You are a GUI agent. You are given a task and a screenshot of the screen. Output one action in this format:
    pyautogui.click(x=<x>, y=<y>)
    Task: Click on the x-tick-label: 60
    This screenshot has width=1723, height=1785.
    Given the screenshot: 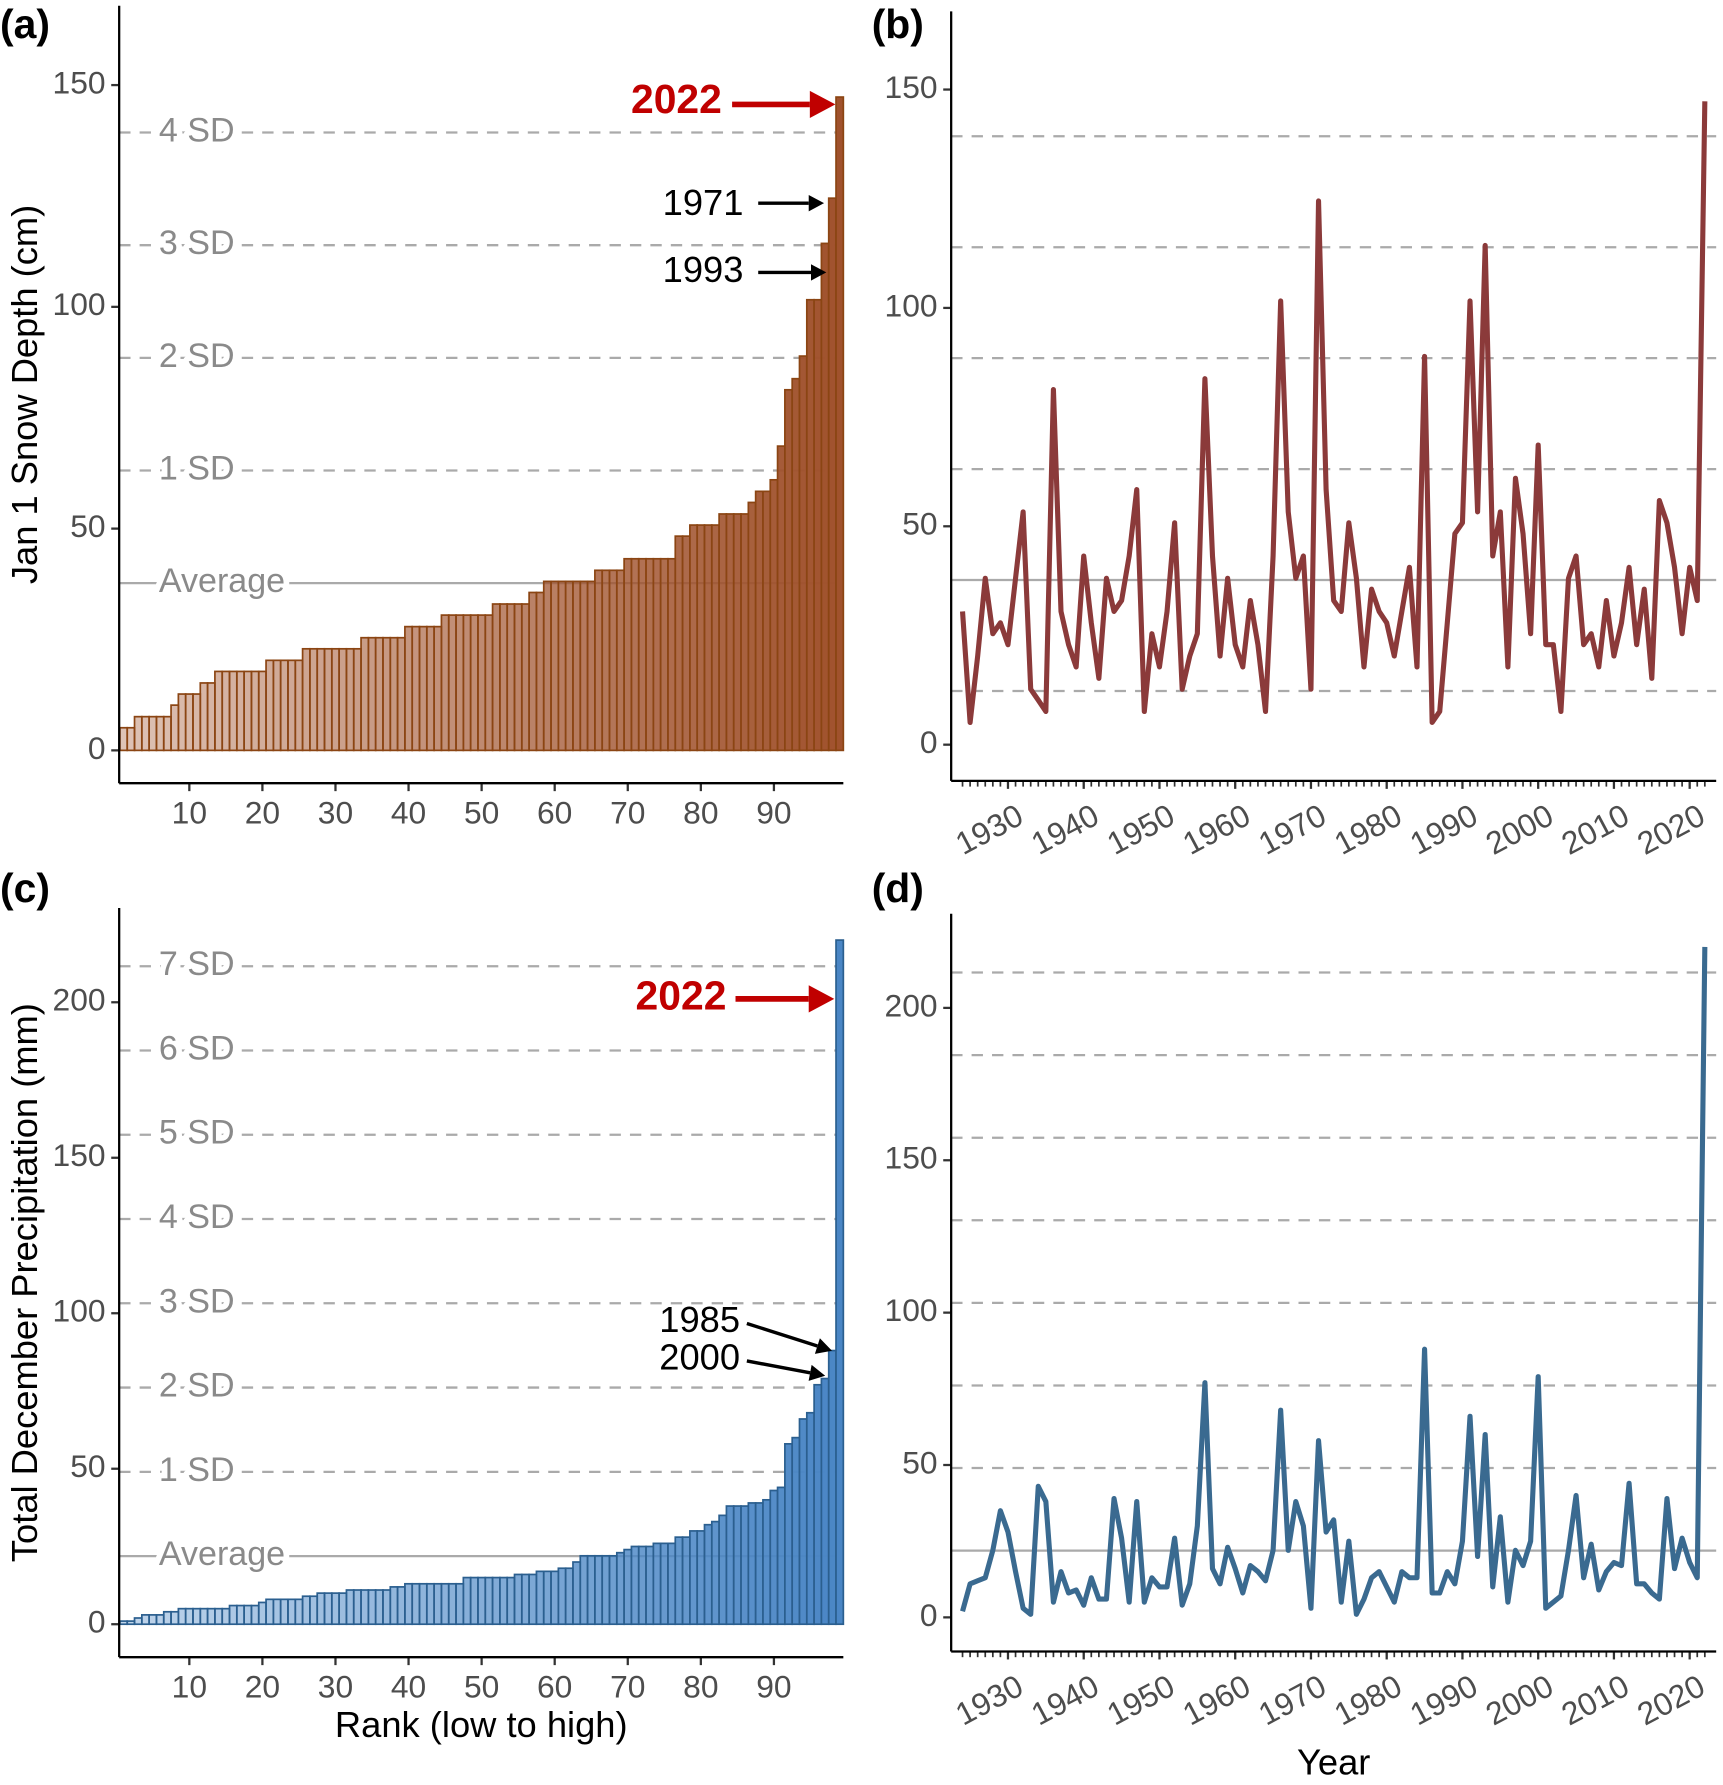 What is the action you would take?
    pyautogui.click(x=554, y=1686)
    